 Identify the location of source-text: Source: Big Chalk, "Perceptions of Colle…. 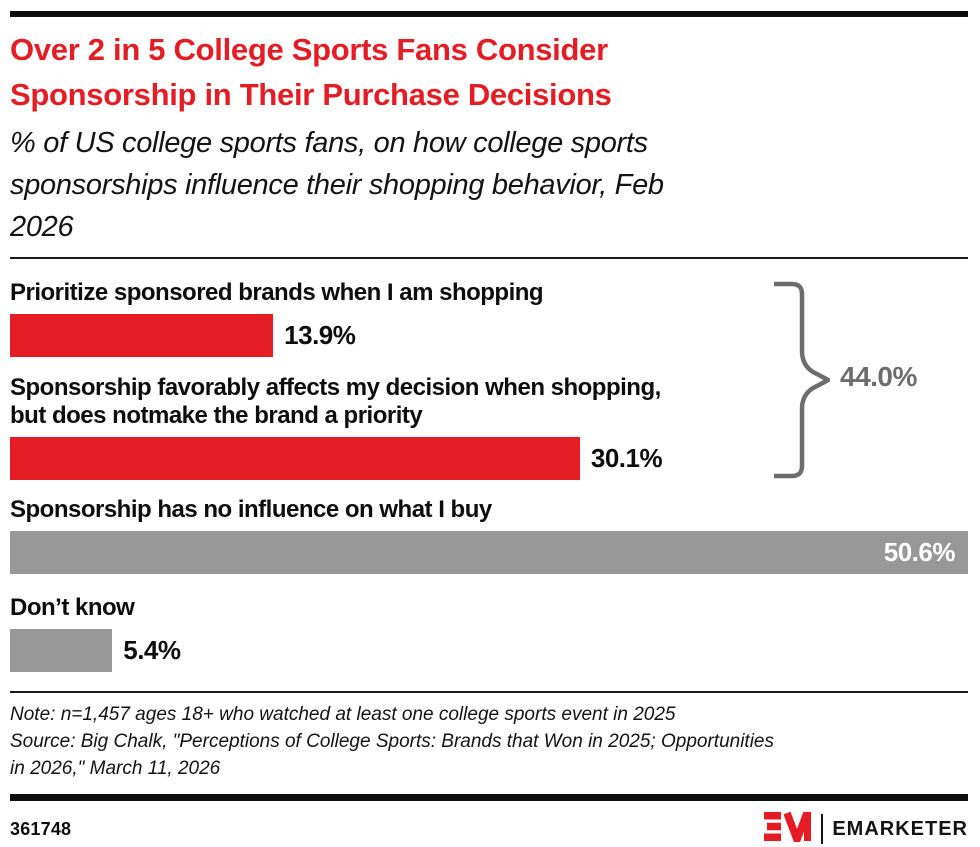
(392, 755).